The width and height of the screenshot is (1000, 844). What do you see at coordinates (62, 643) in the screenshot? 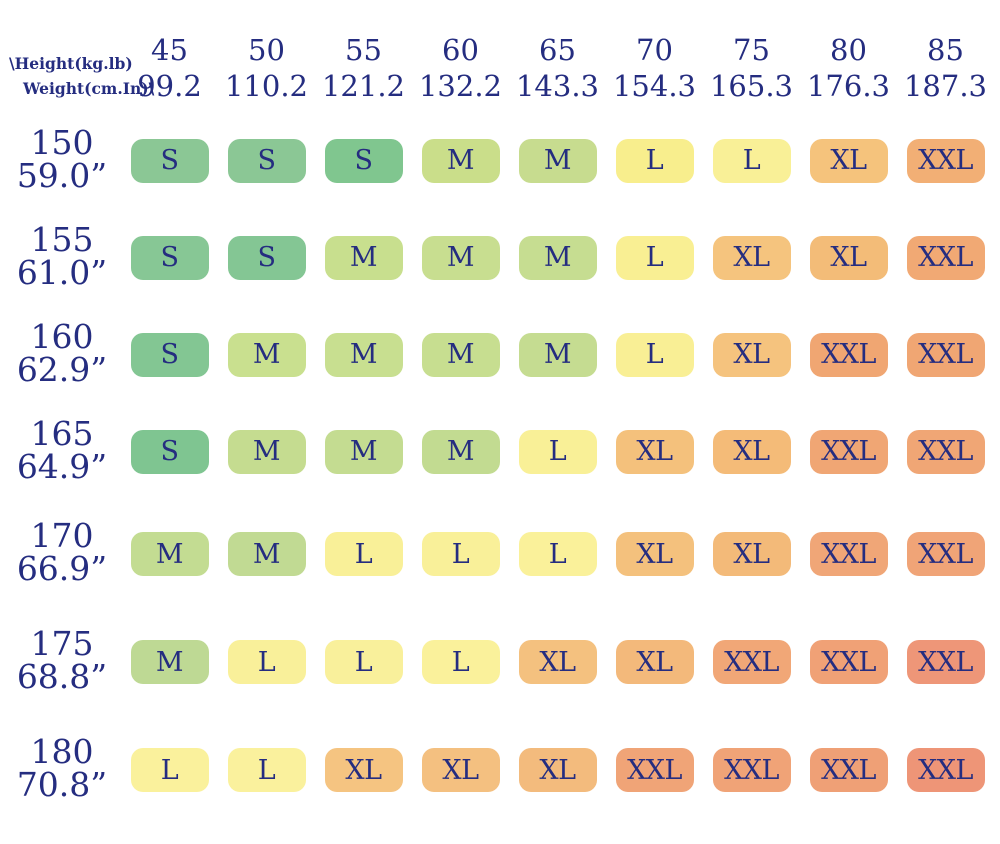
I see `row-label-cm-value: 175` at bounding box center [62, 643].